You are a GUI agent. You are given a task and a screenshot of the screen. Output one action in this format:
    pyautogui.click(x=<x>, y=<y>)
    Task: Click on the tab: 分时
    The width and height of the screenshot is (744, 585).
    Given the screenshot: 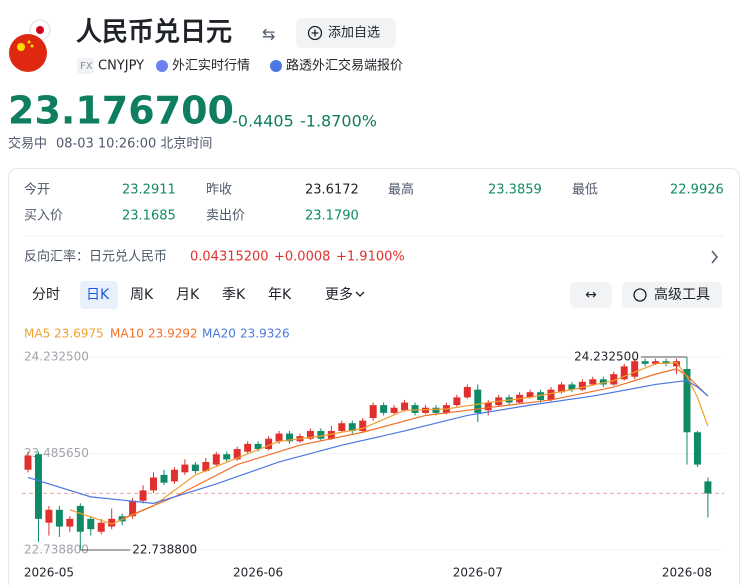 What is the action you would take?
    pyautogui.click(x=46, y=295)
    